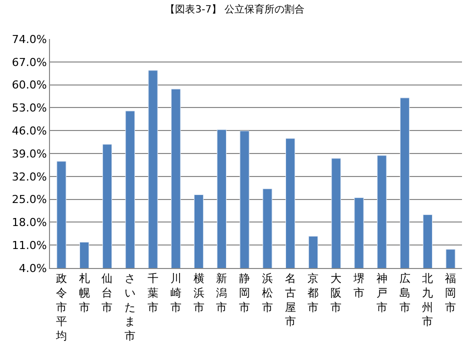 The width and height of the screenshot is (470, 350). Describe the element at coordinates (428, 300) in the screenshot. I see `x-tick-label: 北九州市` at that location.